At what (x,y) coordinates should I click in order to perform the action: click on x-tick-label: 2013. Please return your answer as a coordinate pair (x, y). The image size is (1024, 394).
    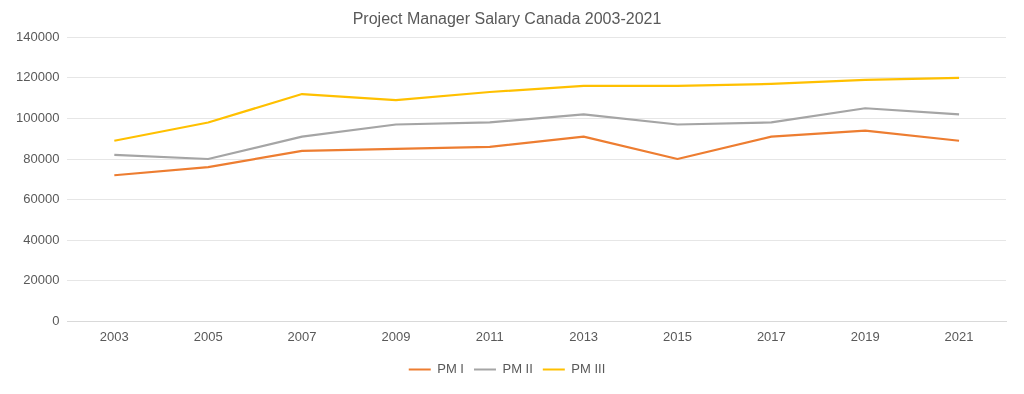
    Looking at the image, I should click on (584, 336).